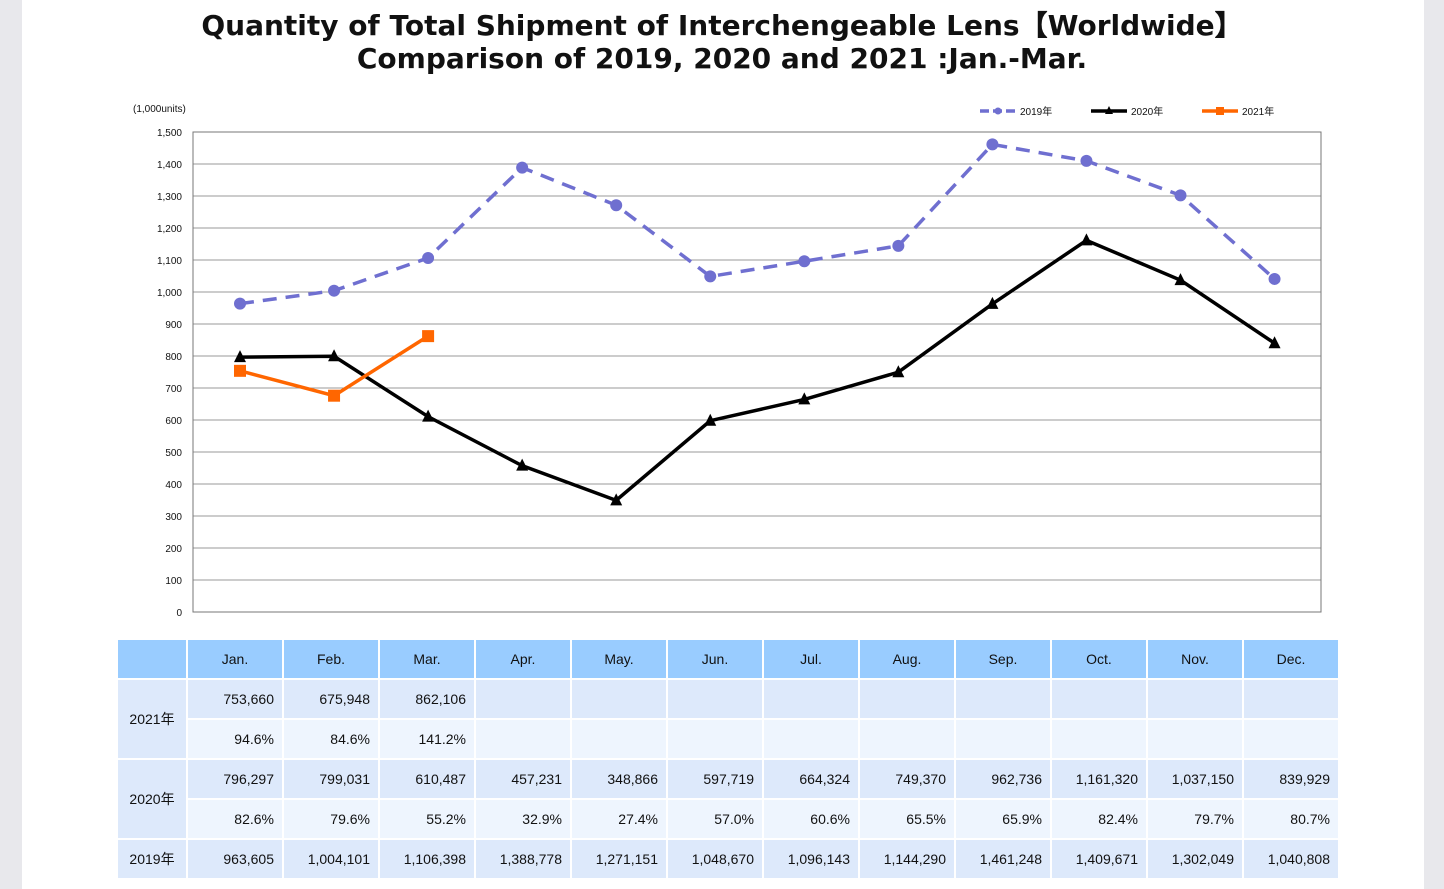 The image size is (1444, 889). Describe the element at coordinates (1099, 859) in the screenshot. I see `value-cell: 1,409,671` at that location.